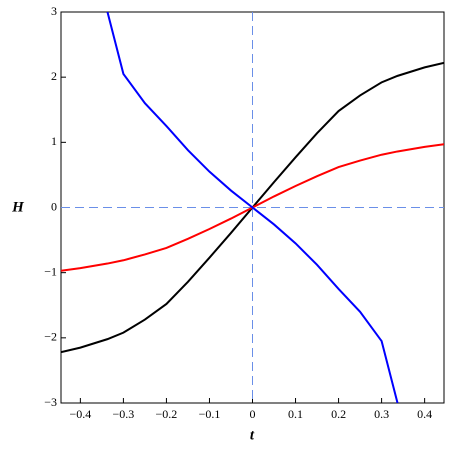  I want to click on x-tick-label: 0, so click(253, 414).